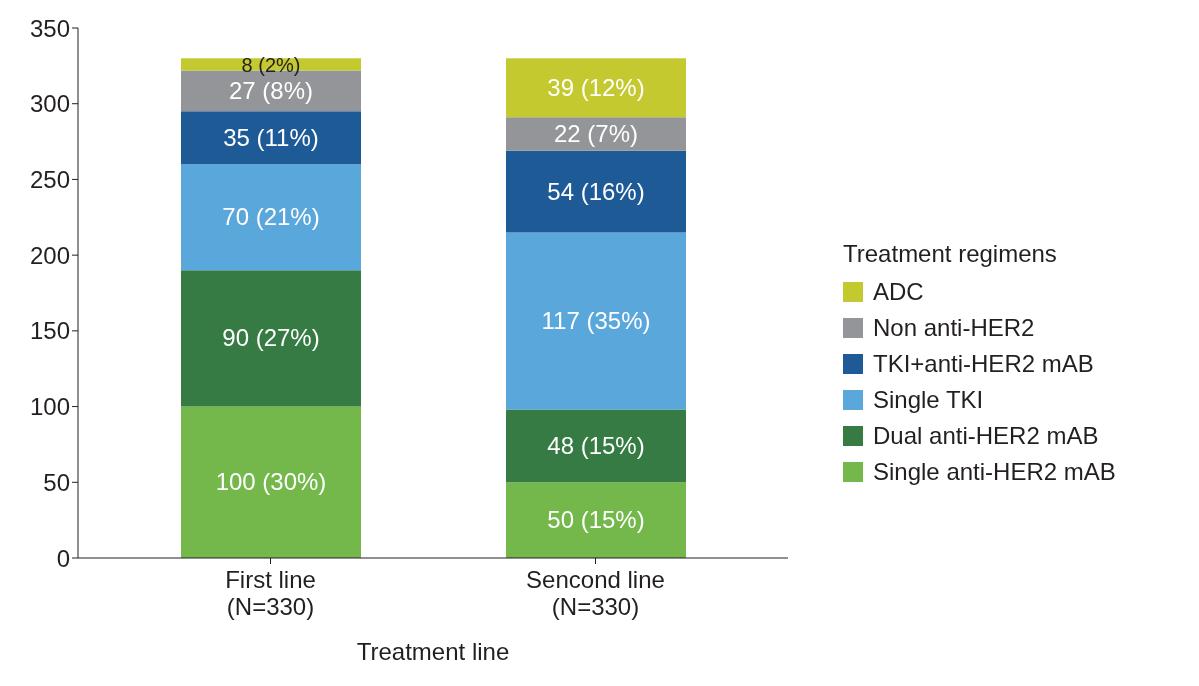 This screenshot has width=1199, height=686. I want to click on x-tick-label: First line (N=330), so click(270, 593).